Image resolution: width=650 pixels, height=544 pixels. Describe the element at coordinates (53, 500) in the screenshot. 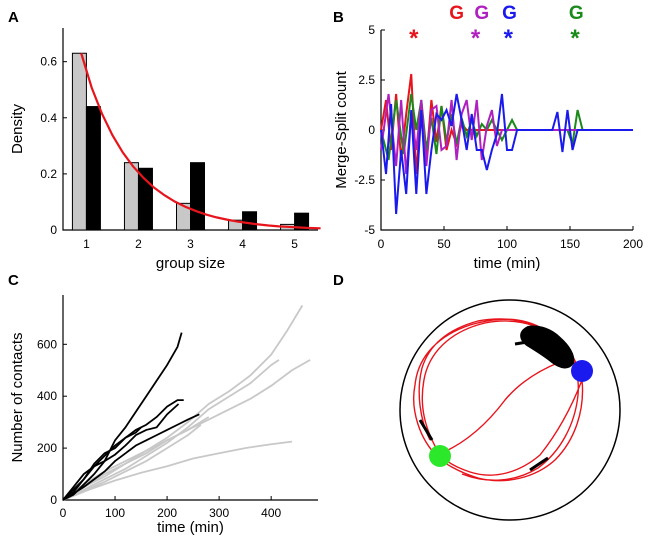

I see `panel-c-ytick-label: 0` at that location.